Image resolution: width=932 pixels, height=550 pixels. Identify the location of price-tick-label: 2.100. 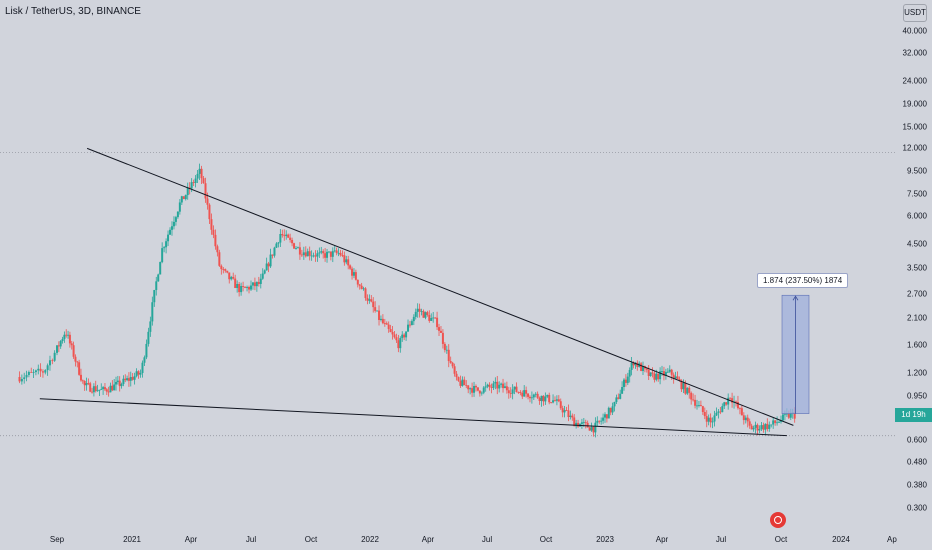
(916, 318).